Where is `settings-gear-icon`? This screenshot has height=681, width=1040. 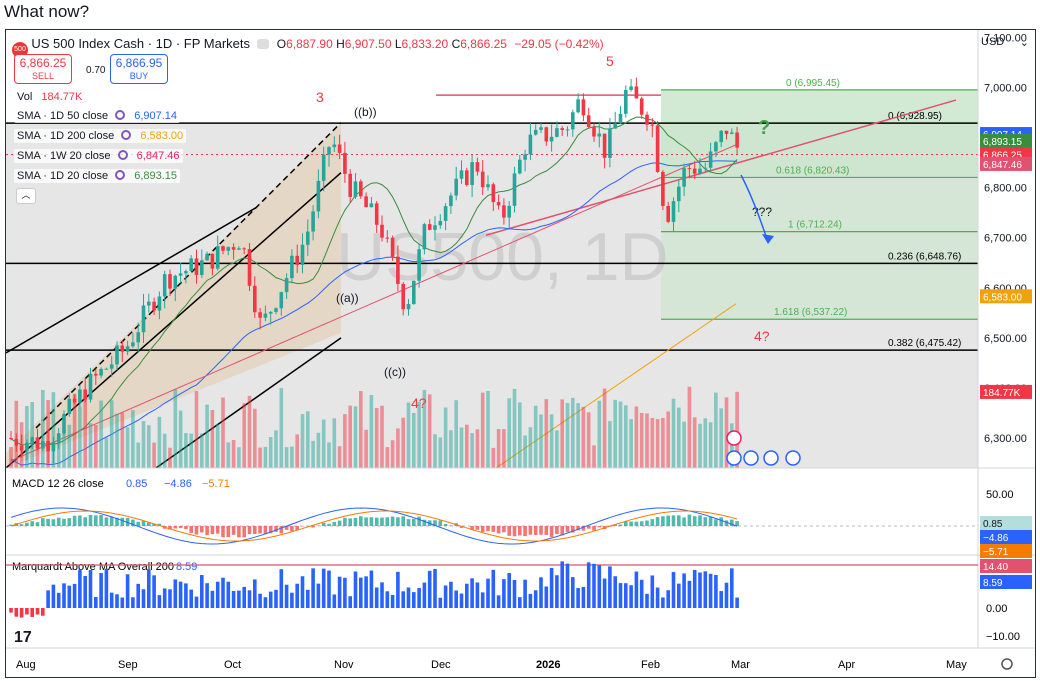 settings-gear-icon is located at coordinates (1007, 664).